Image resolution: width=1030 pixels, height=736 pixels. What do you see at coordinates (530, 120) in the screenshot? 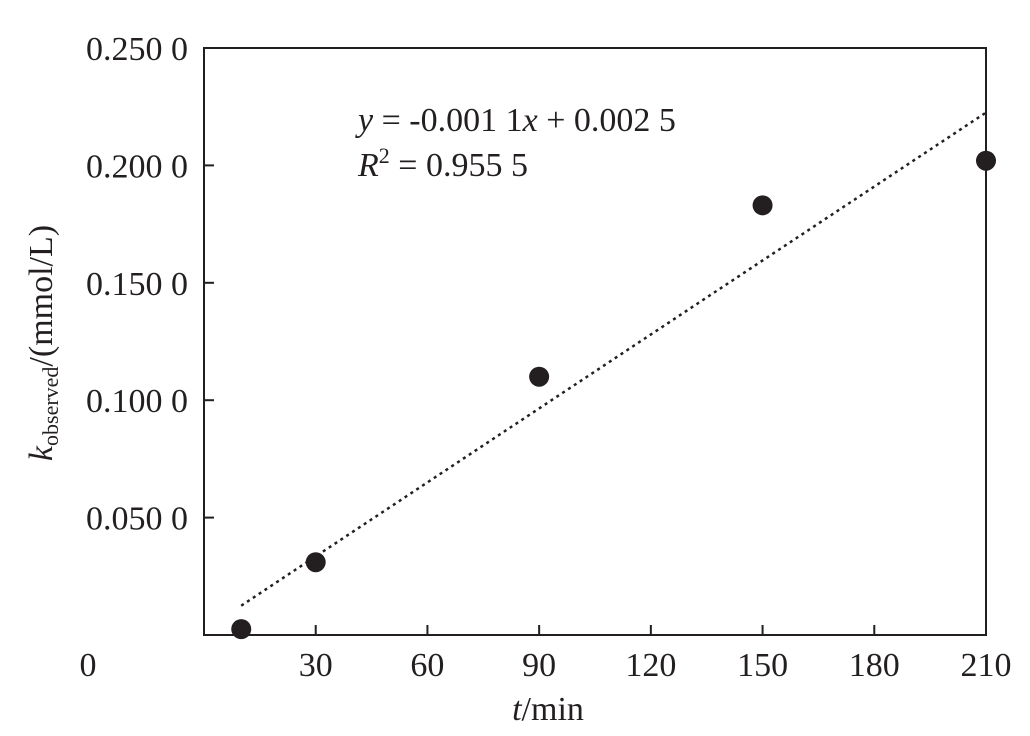
I see `equation-x-var: x` at bounding box center [530, 120].